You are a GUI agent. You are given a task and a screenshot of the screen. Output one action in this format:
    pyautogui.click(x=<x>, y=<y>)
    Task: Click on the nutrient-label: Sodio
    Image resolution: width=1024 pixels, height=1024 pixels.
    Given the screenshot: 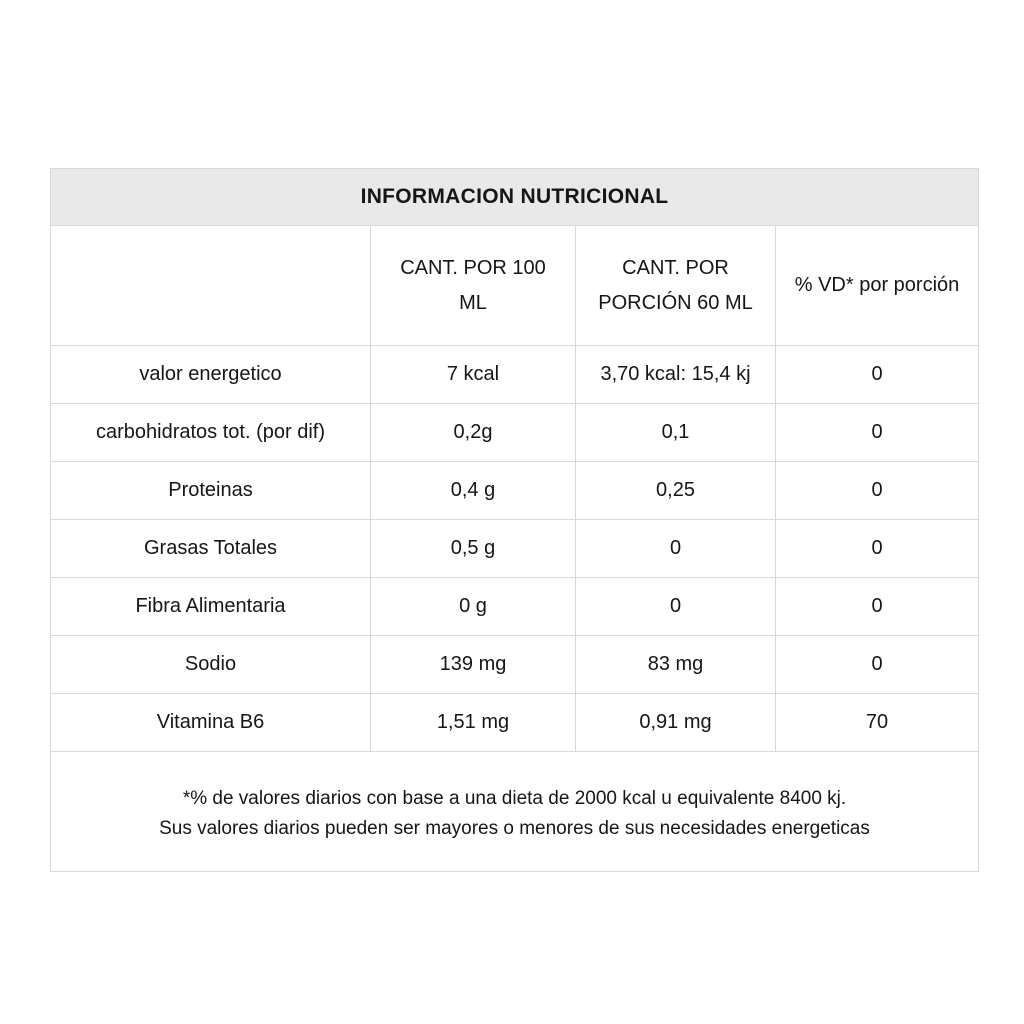 What is the action you would take?
    pyautogui.click(x=210, y=664)
    